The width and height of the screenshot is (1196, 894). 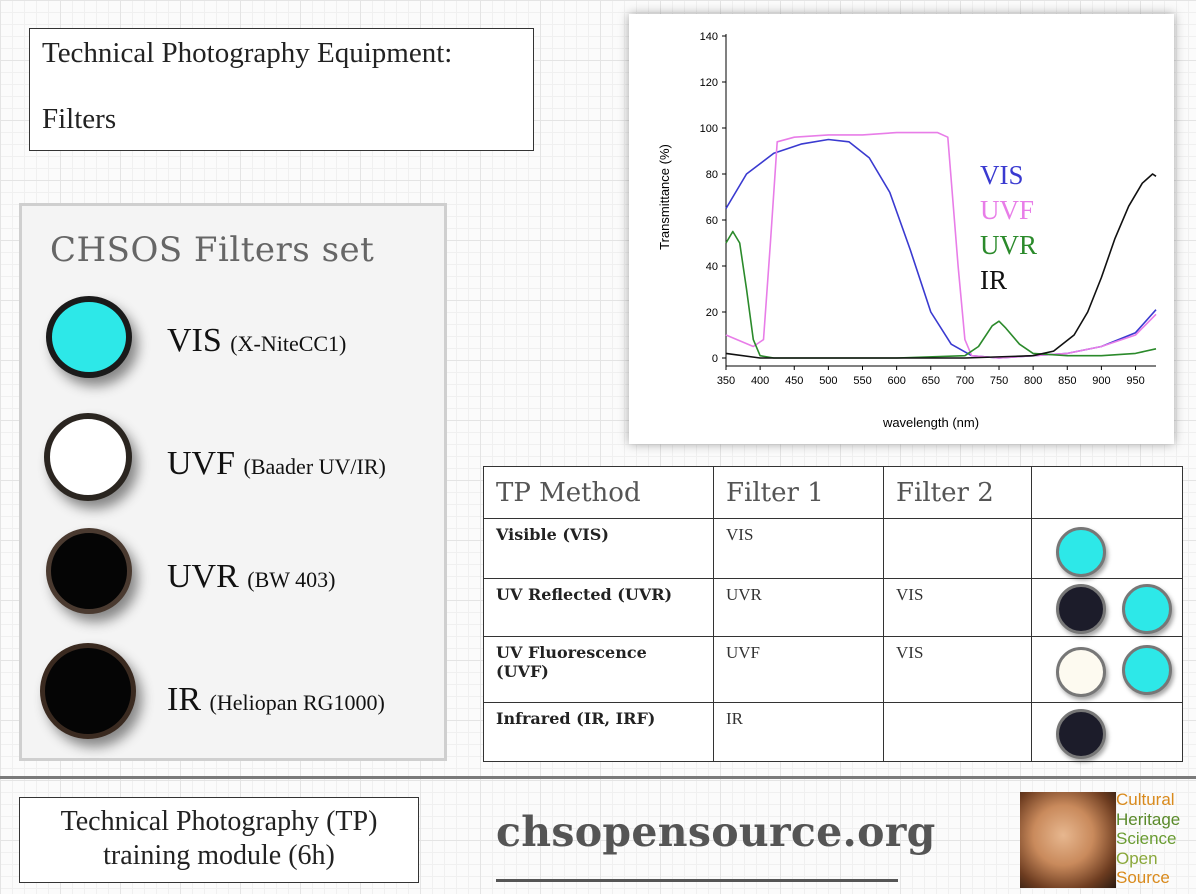 I want to click on series-line-uvf, so click(x=941, y=245).